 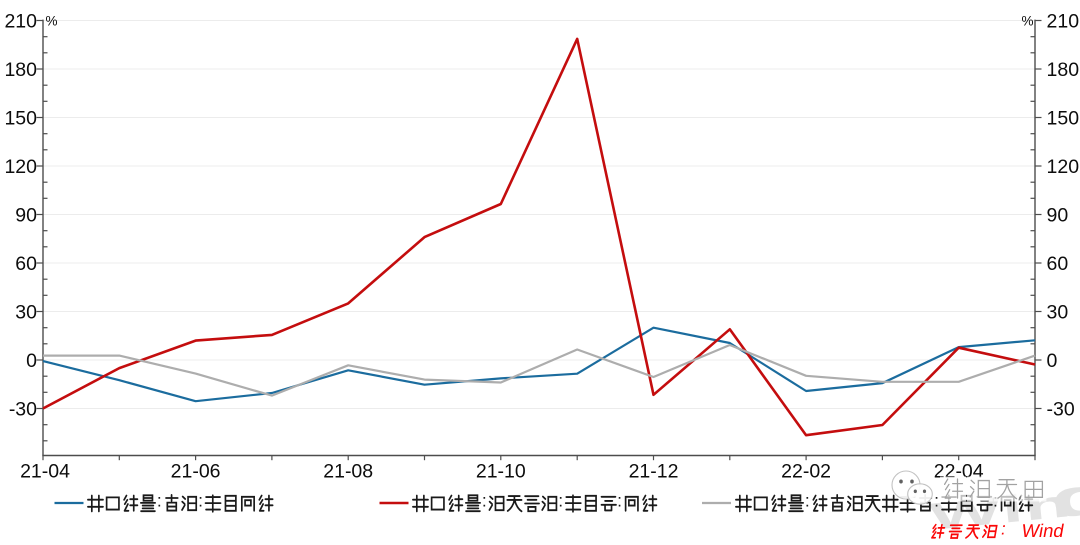 What do you see at coordinates (806, 472) in the screenshot?
I see `svg-text: 22-02` at bounding box center [806, 472].